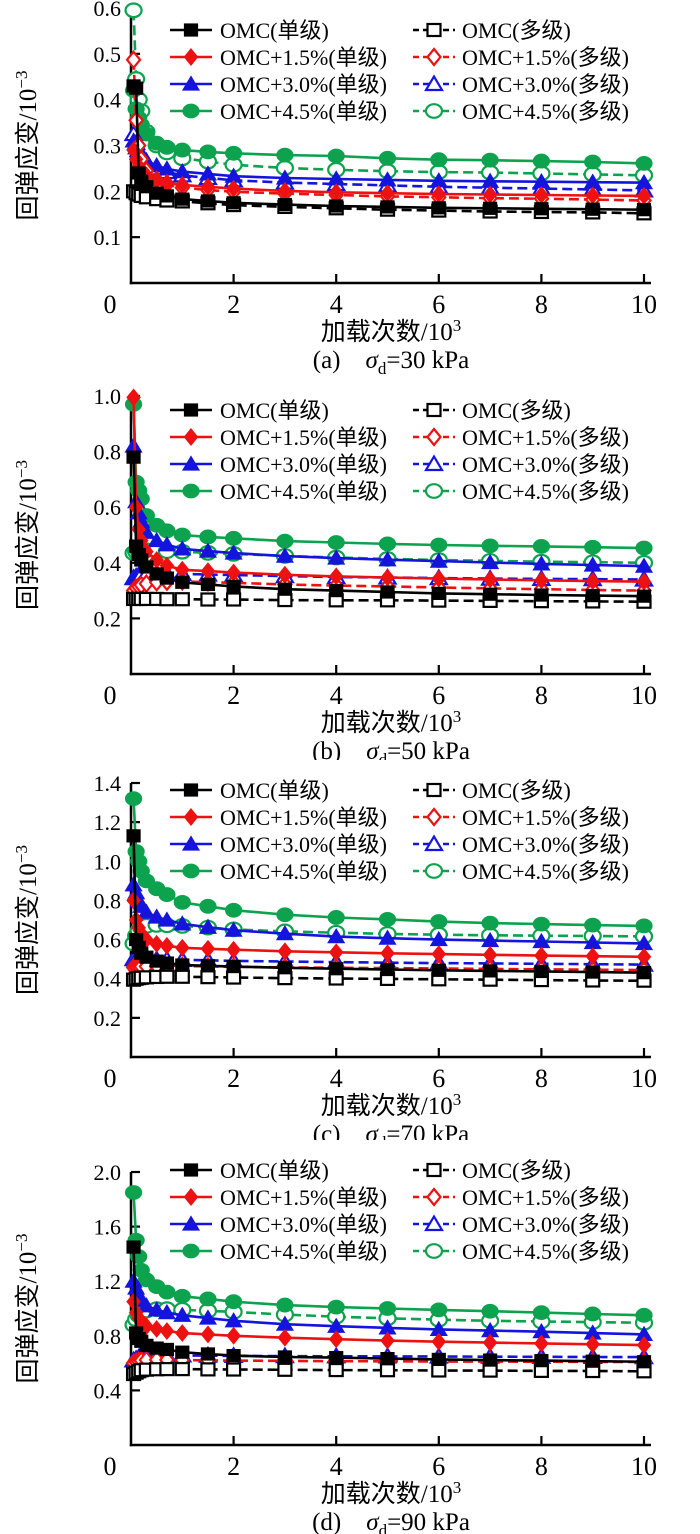 This screenshot has height=1534, width=700. I want to click on legend-item: OMC+3.0%(单级), so click(278, 844).